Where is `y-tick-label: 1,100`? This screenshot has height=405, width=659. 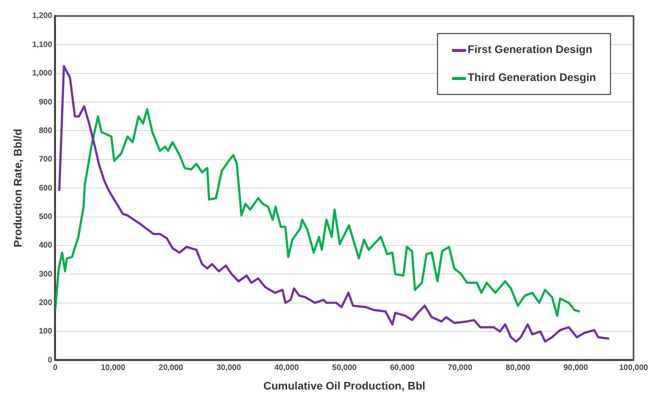
y-tick-label: 1,100 is located at coordinates (42, 44).